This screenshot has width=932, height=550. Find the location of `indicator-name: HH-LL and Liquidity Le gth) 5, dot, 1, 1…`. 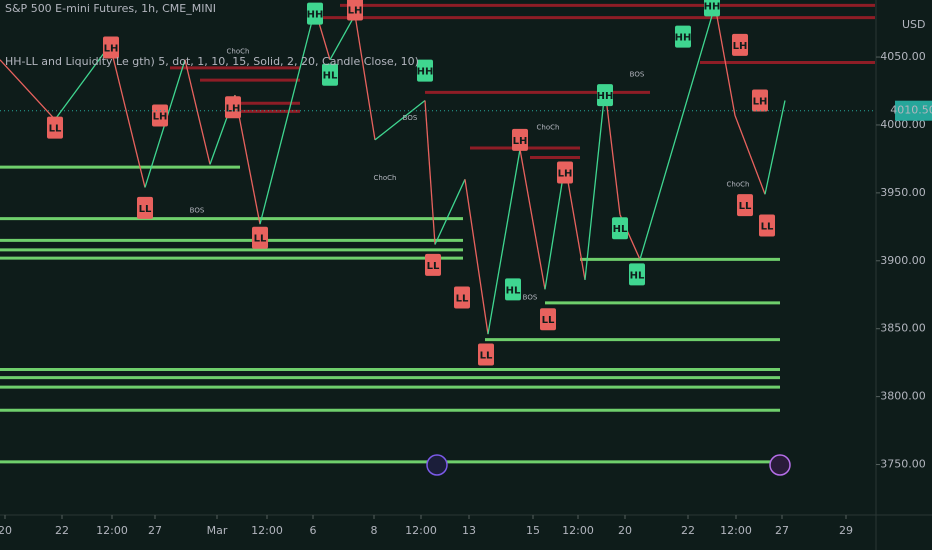

indicator-name: HH-LL and Liquidity Le gth) 5, dot, 1, 1… is located at coordinates (212, 61).